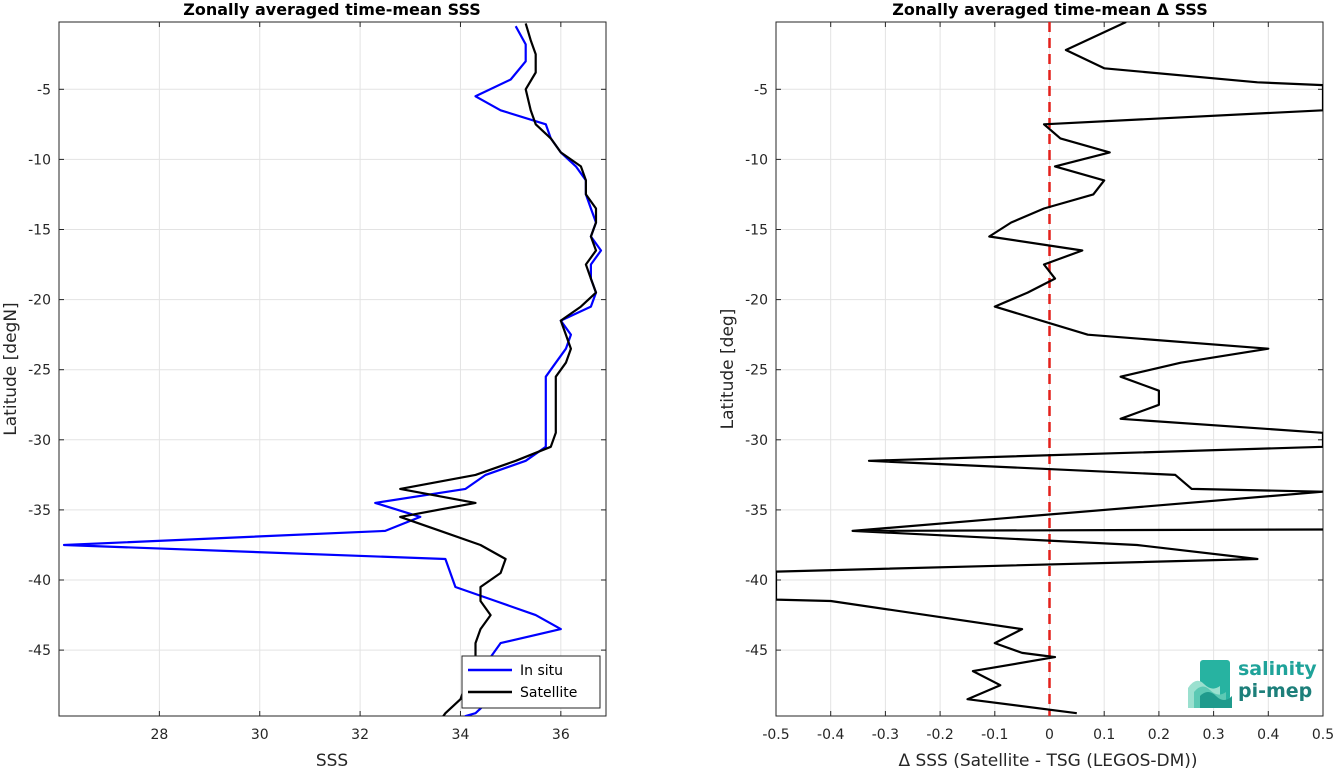 Image resolution: width=1336 pixels, height=769 pixels. I want to click on sss-y-tick-label: -35, so click(39, 511).